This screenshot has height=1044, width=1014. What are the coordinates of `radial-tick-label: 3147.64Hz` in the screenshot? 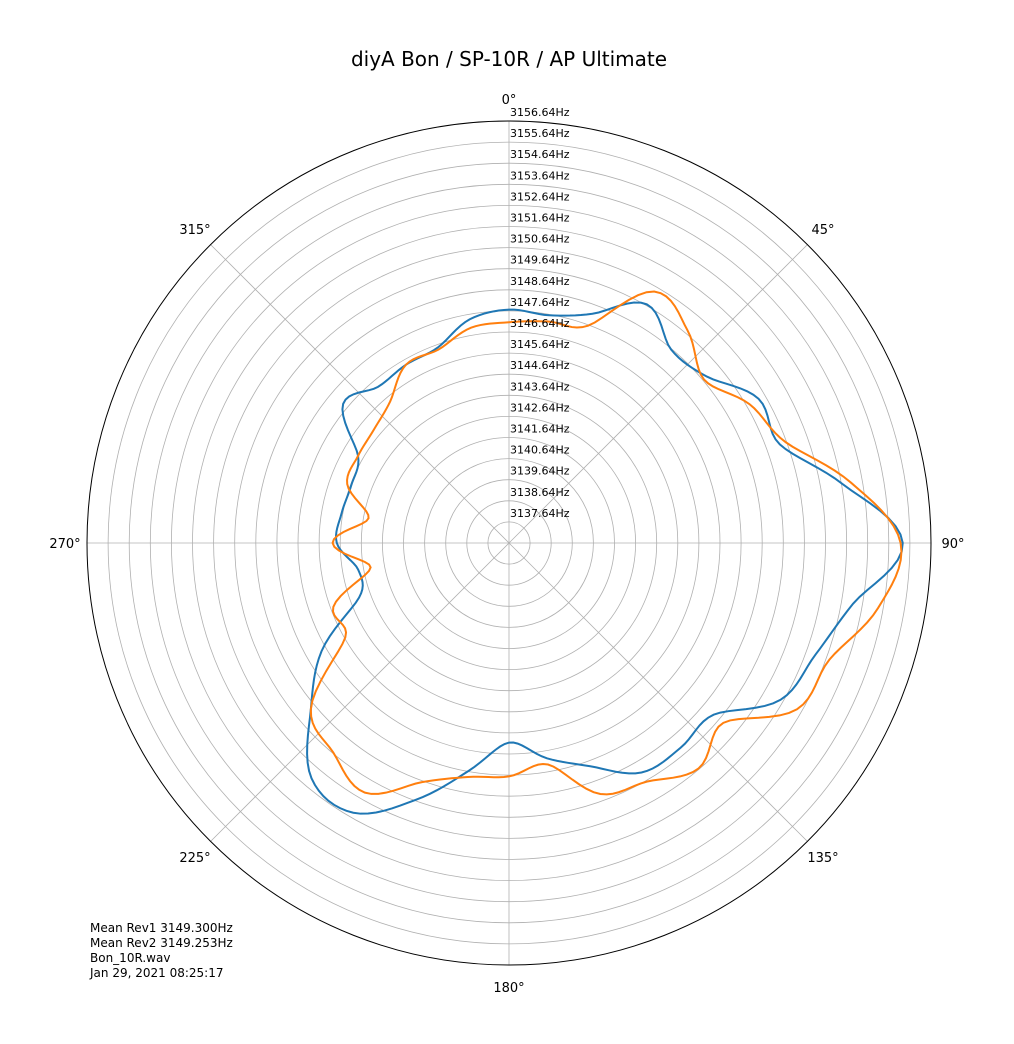 It's located at (540, 302).